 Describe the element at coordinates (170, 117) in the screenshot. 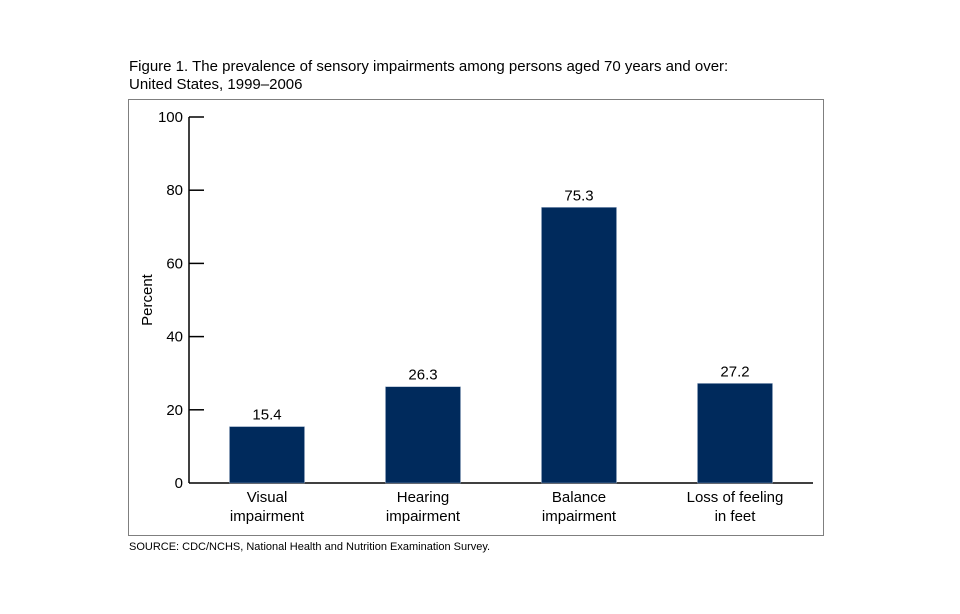

I see `y-tick-label: 100` at that location.